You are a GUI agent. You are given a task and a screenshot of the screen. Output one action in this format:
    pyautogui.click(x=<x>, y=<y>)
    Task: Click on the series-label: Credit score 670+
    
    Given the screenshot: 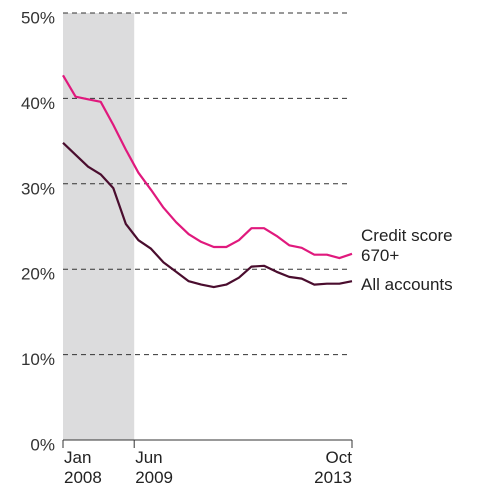 What is the action you would take?
    pyautogui.click(x=407, y=245)
    